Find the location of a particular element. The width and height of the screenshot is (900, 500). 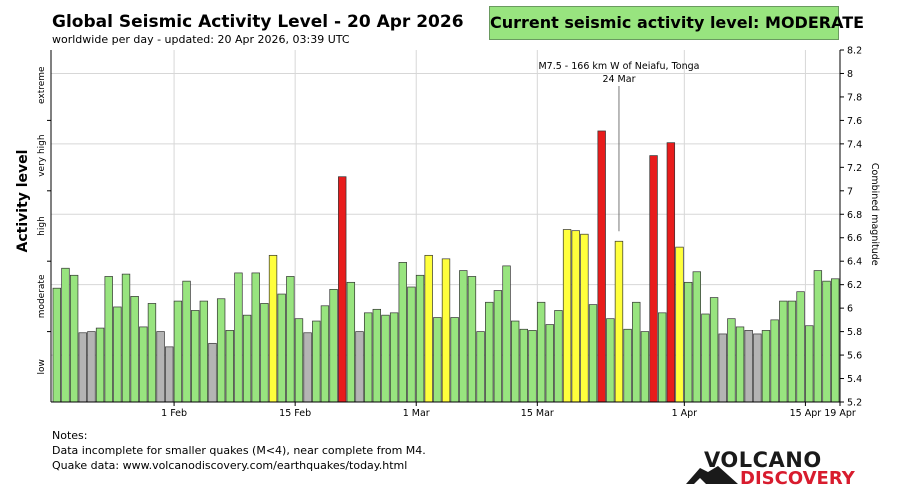

annotation-title: M7.5 - 166 km W of Neiafu, Tonga is located at coordinates (618, 66).